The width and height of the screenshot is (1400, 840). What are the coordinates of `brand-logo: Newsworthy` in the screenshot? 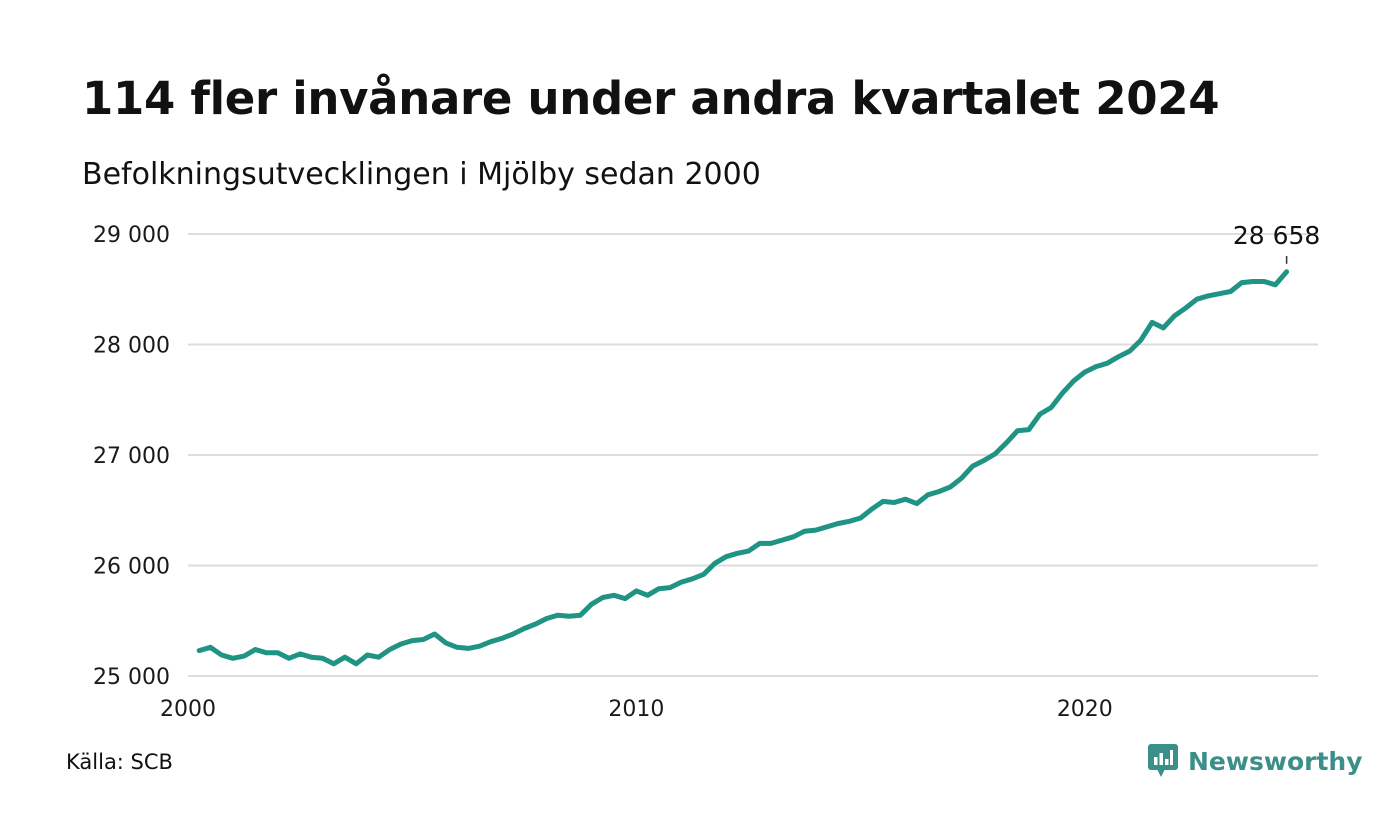 It's located at (1255, 761).